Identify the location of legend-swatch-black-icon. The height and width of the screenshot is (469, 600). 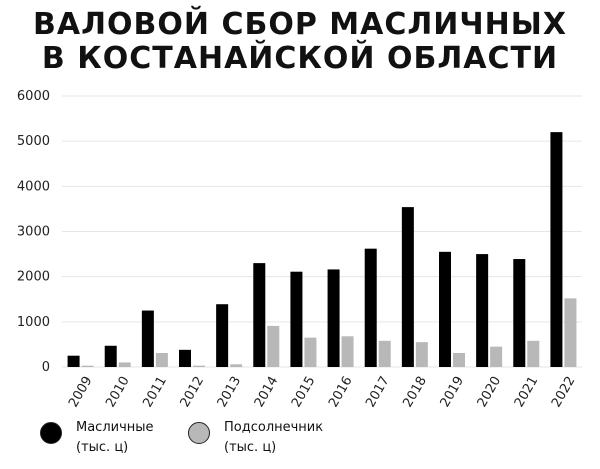
(51, 433).